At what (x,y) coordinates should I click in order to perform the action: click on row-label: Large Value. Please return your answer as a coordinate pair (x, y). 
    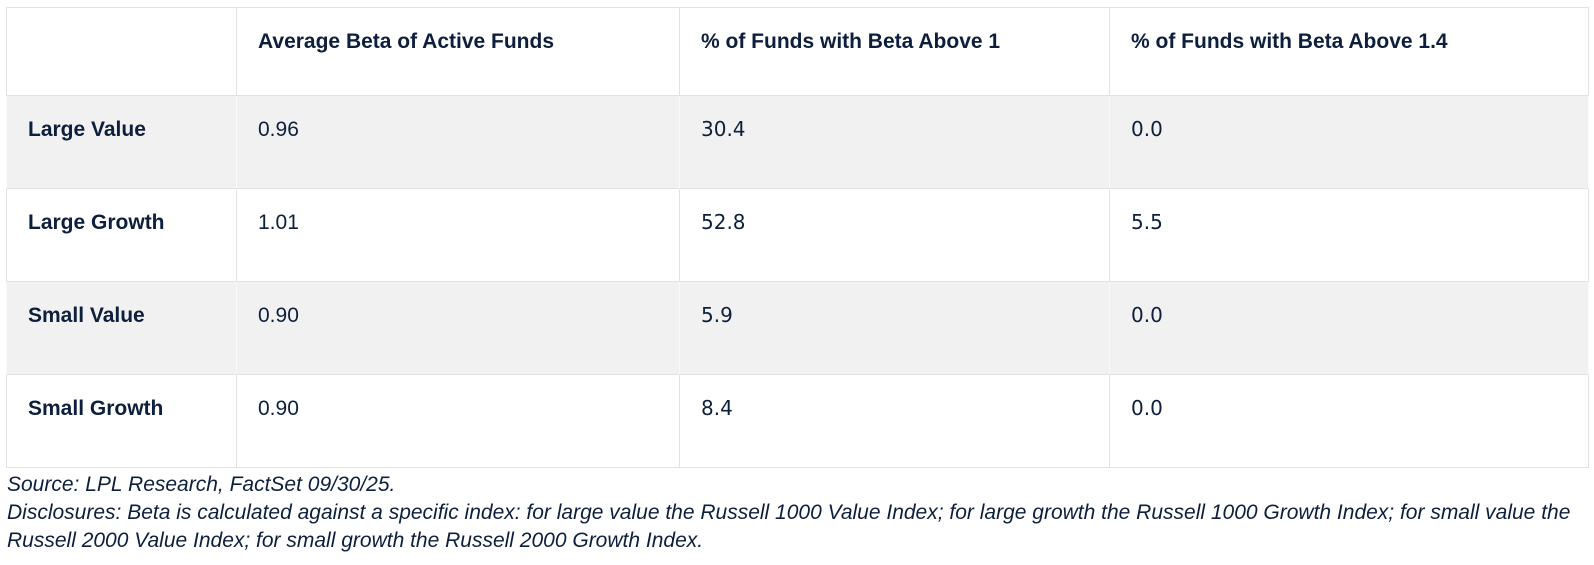
    Looking at the image, I should click on (121, 142).